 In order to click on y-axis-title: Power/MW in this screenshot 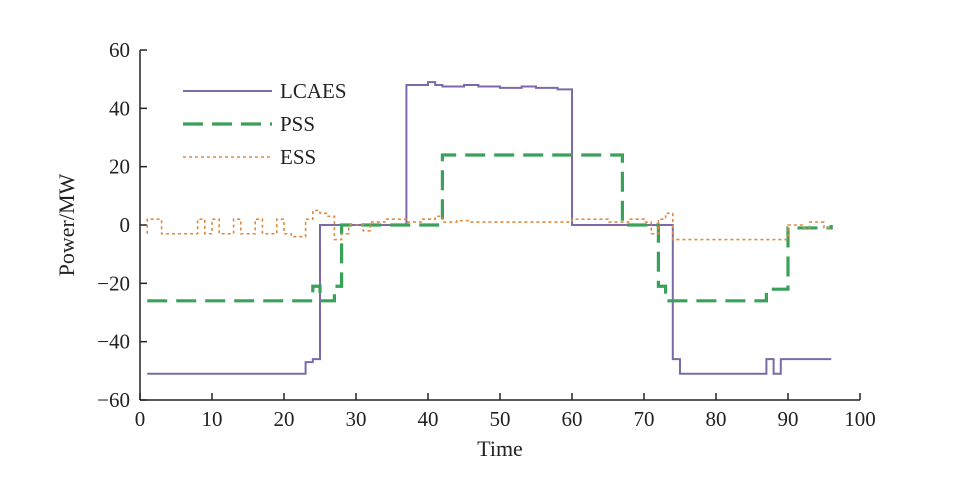, I will do `click(66, 224)`.